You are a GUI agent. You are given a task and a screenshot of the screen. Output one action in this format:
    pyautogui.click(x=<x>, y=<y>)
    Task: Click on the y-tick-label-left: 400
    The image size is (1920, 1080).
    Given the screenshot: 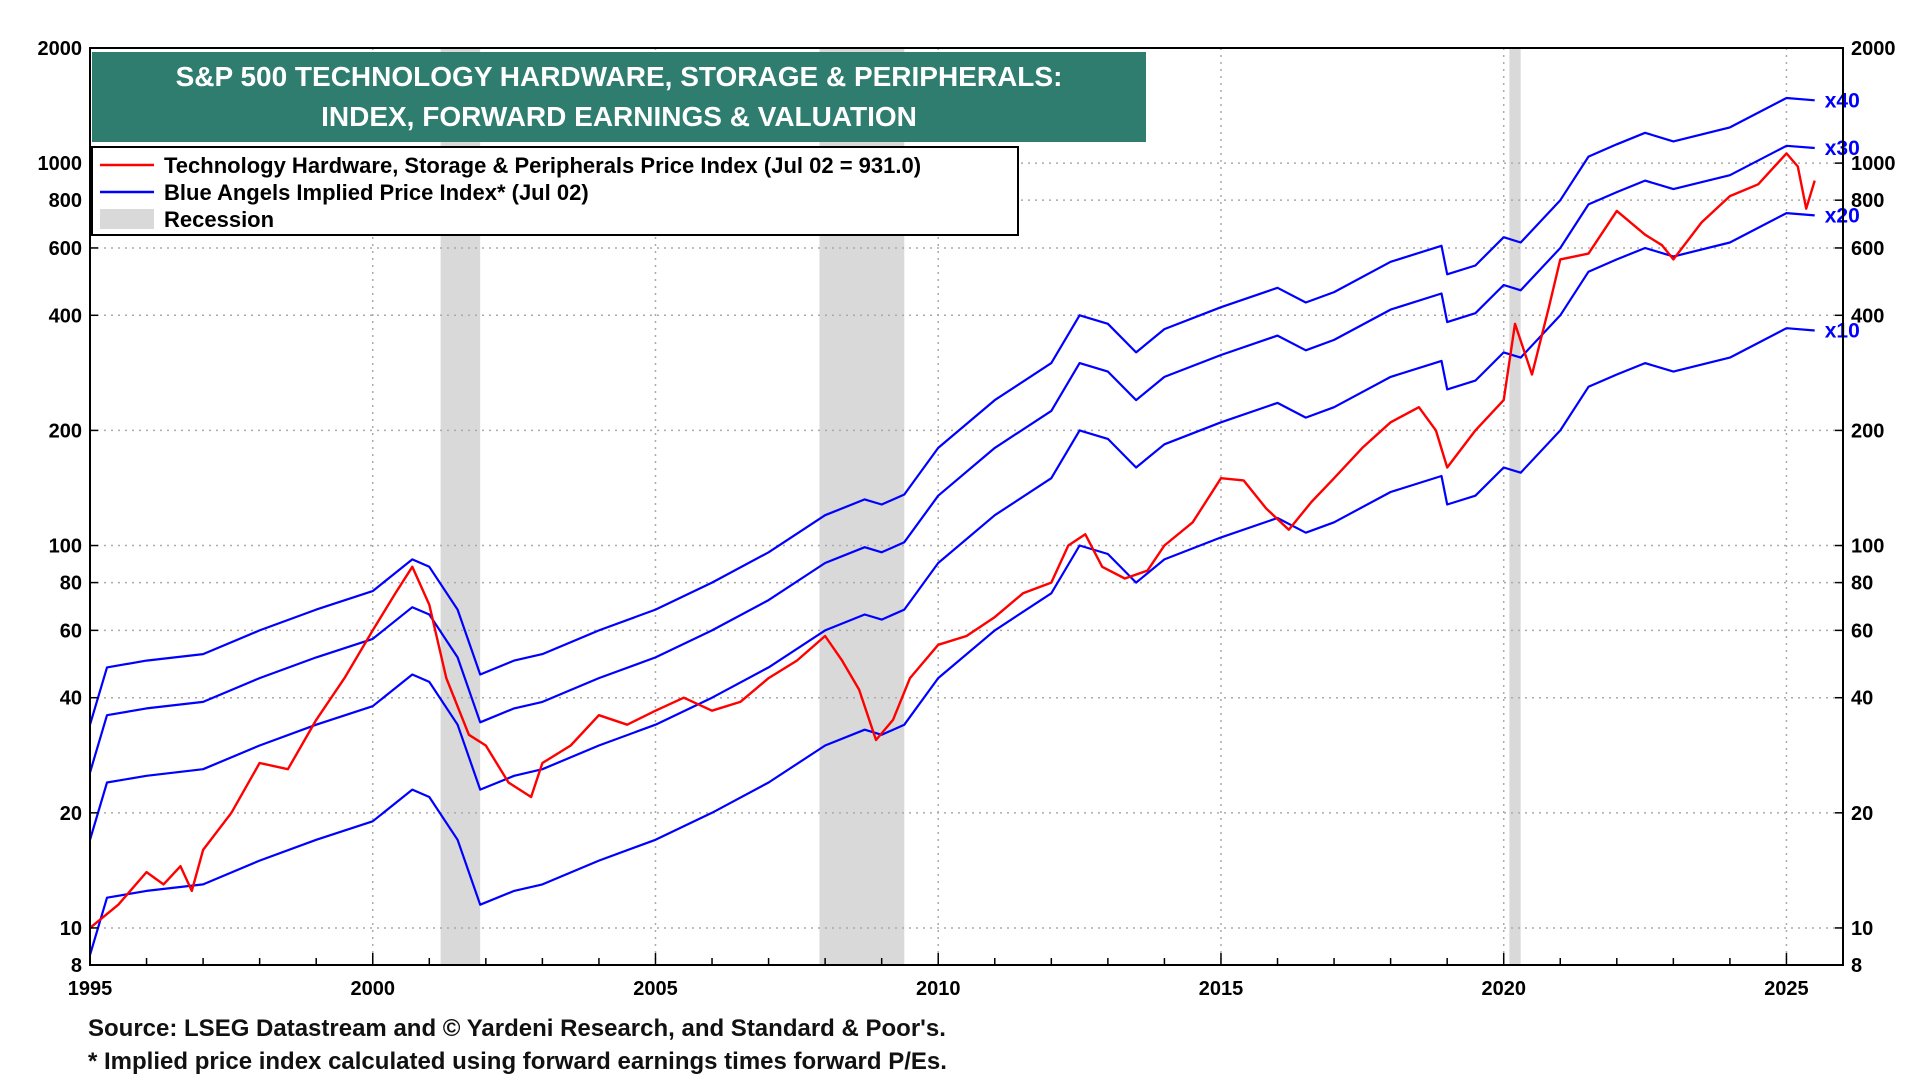 What is the action you would take?
    pyautogui.click(x=65, y=316)
    